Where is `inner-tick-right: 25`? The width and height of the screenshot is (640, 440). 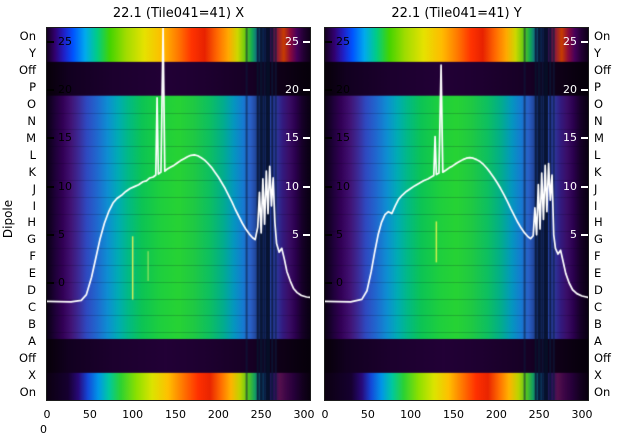 inner-tick-right: 25 is located at coordinates (297, 42).